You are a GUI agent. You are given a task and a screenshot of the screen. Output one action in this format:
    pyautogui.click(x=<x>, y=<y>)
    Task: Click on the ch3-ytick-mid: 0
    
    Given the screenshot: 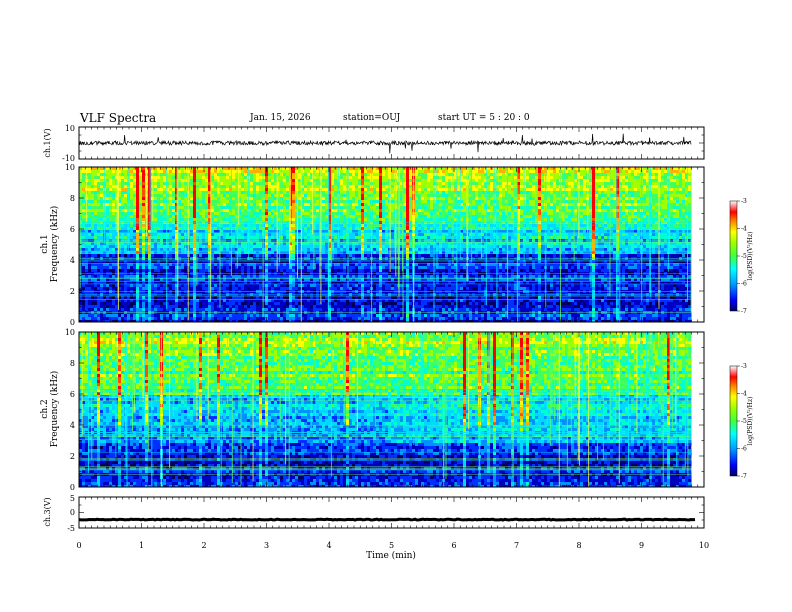 What is the action you would take?
    pyautogui.click(x=72, y=512)
    